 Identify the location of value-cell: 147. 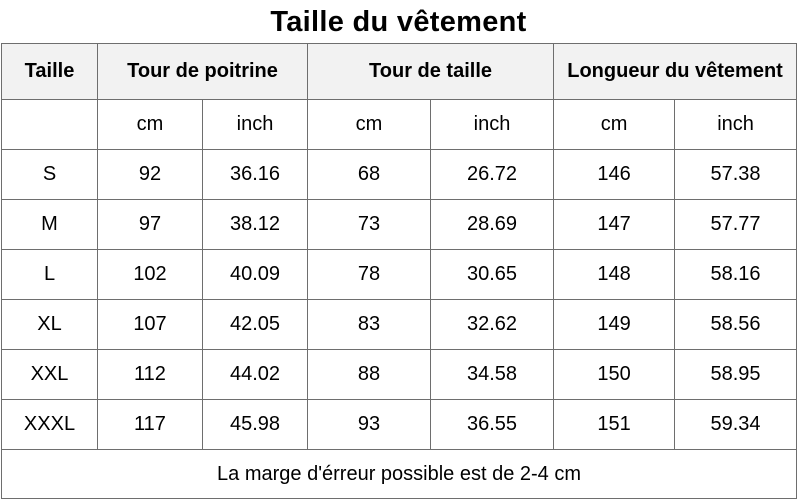
(614, 224).